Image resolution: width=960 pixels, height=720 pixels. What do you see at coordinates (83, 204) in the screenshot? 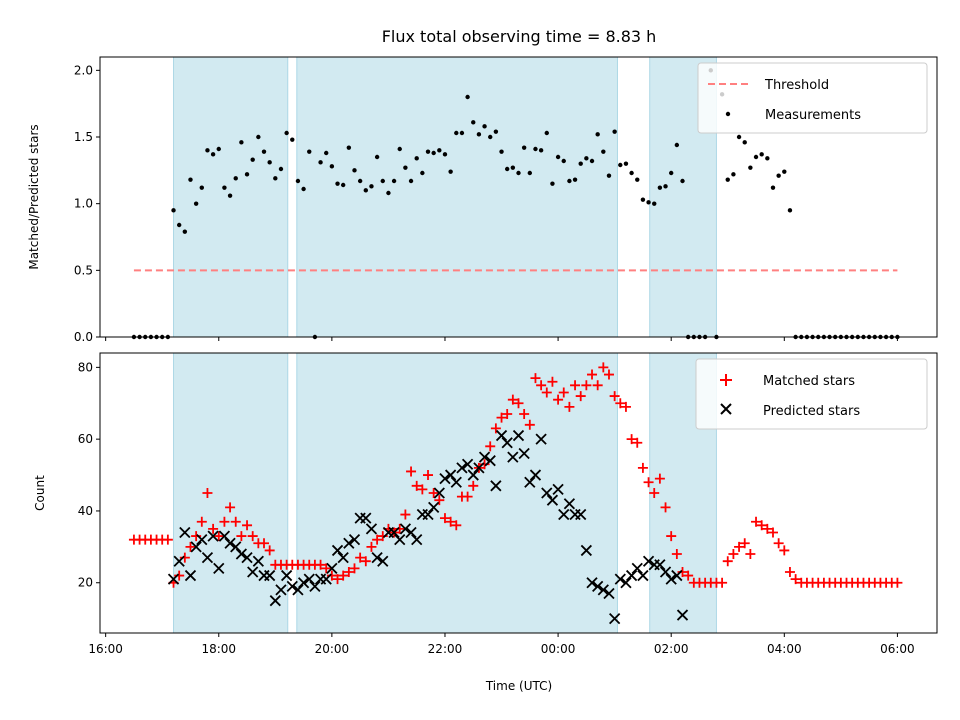
I see `top-y-tick-label: 1.0` at bounding box center [83, 204].